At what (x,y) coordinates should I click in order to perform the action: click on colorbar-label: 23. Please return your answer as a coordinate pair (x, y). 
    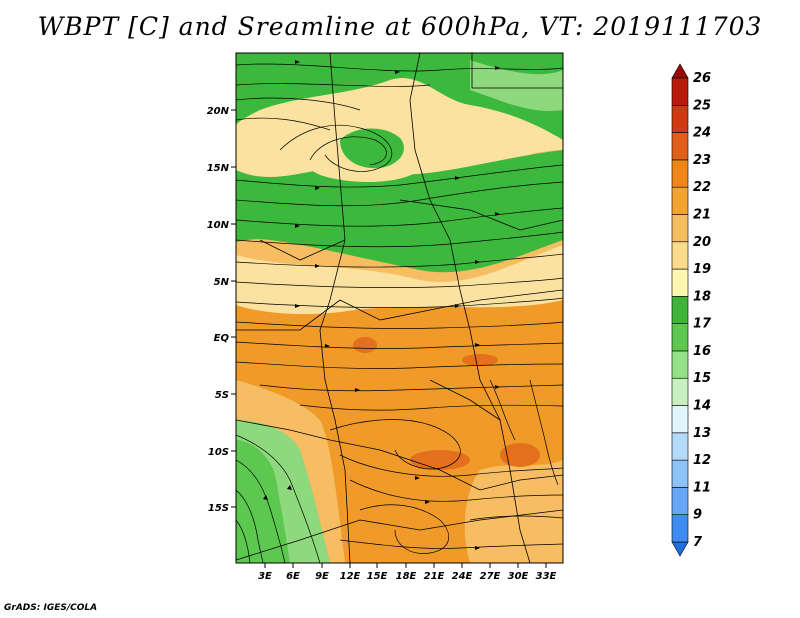
    Looking at the image, I should click on (702, 160).